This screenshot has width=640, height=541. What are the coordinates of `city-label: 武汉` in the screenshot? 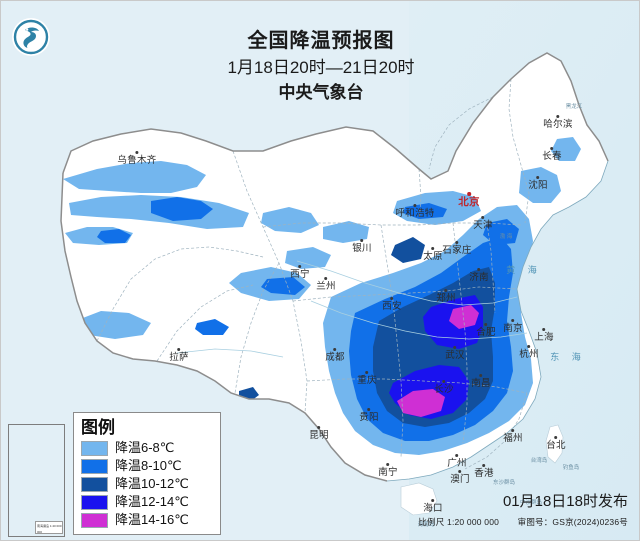 It's located at (455, 353).